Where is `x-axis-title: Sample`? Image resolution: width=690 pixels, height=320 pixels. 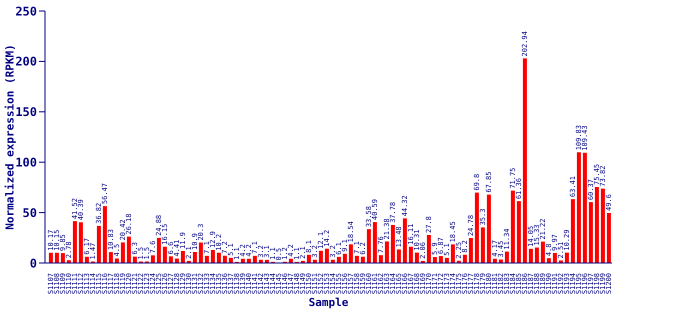
x-axis-title: Sample is located at coordinates (328, 302).